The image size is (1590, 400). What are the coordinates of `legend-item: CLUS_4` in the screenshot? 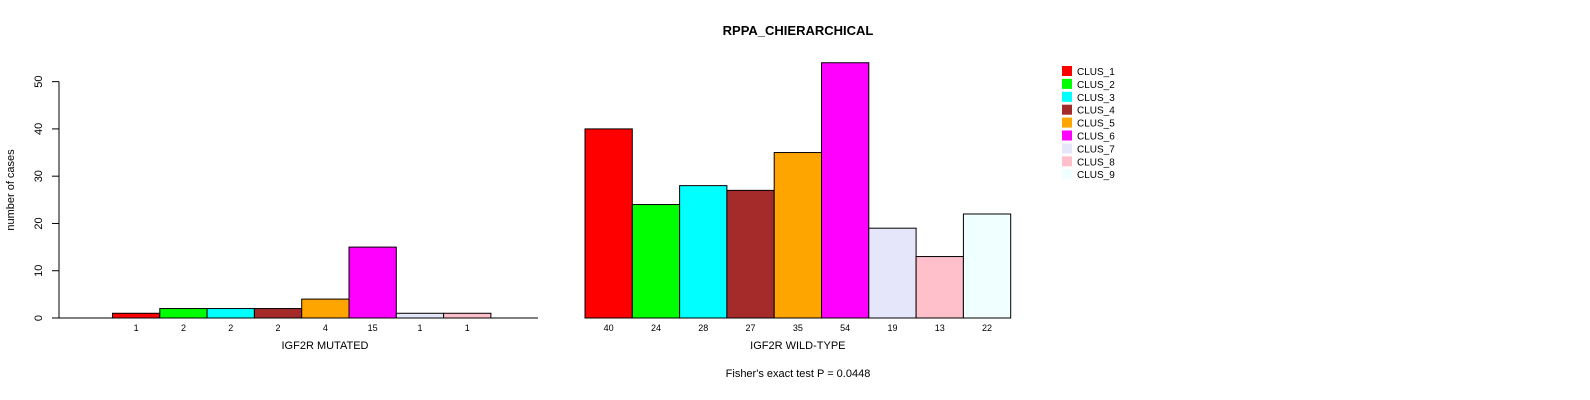 It's located at (1088, 110).